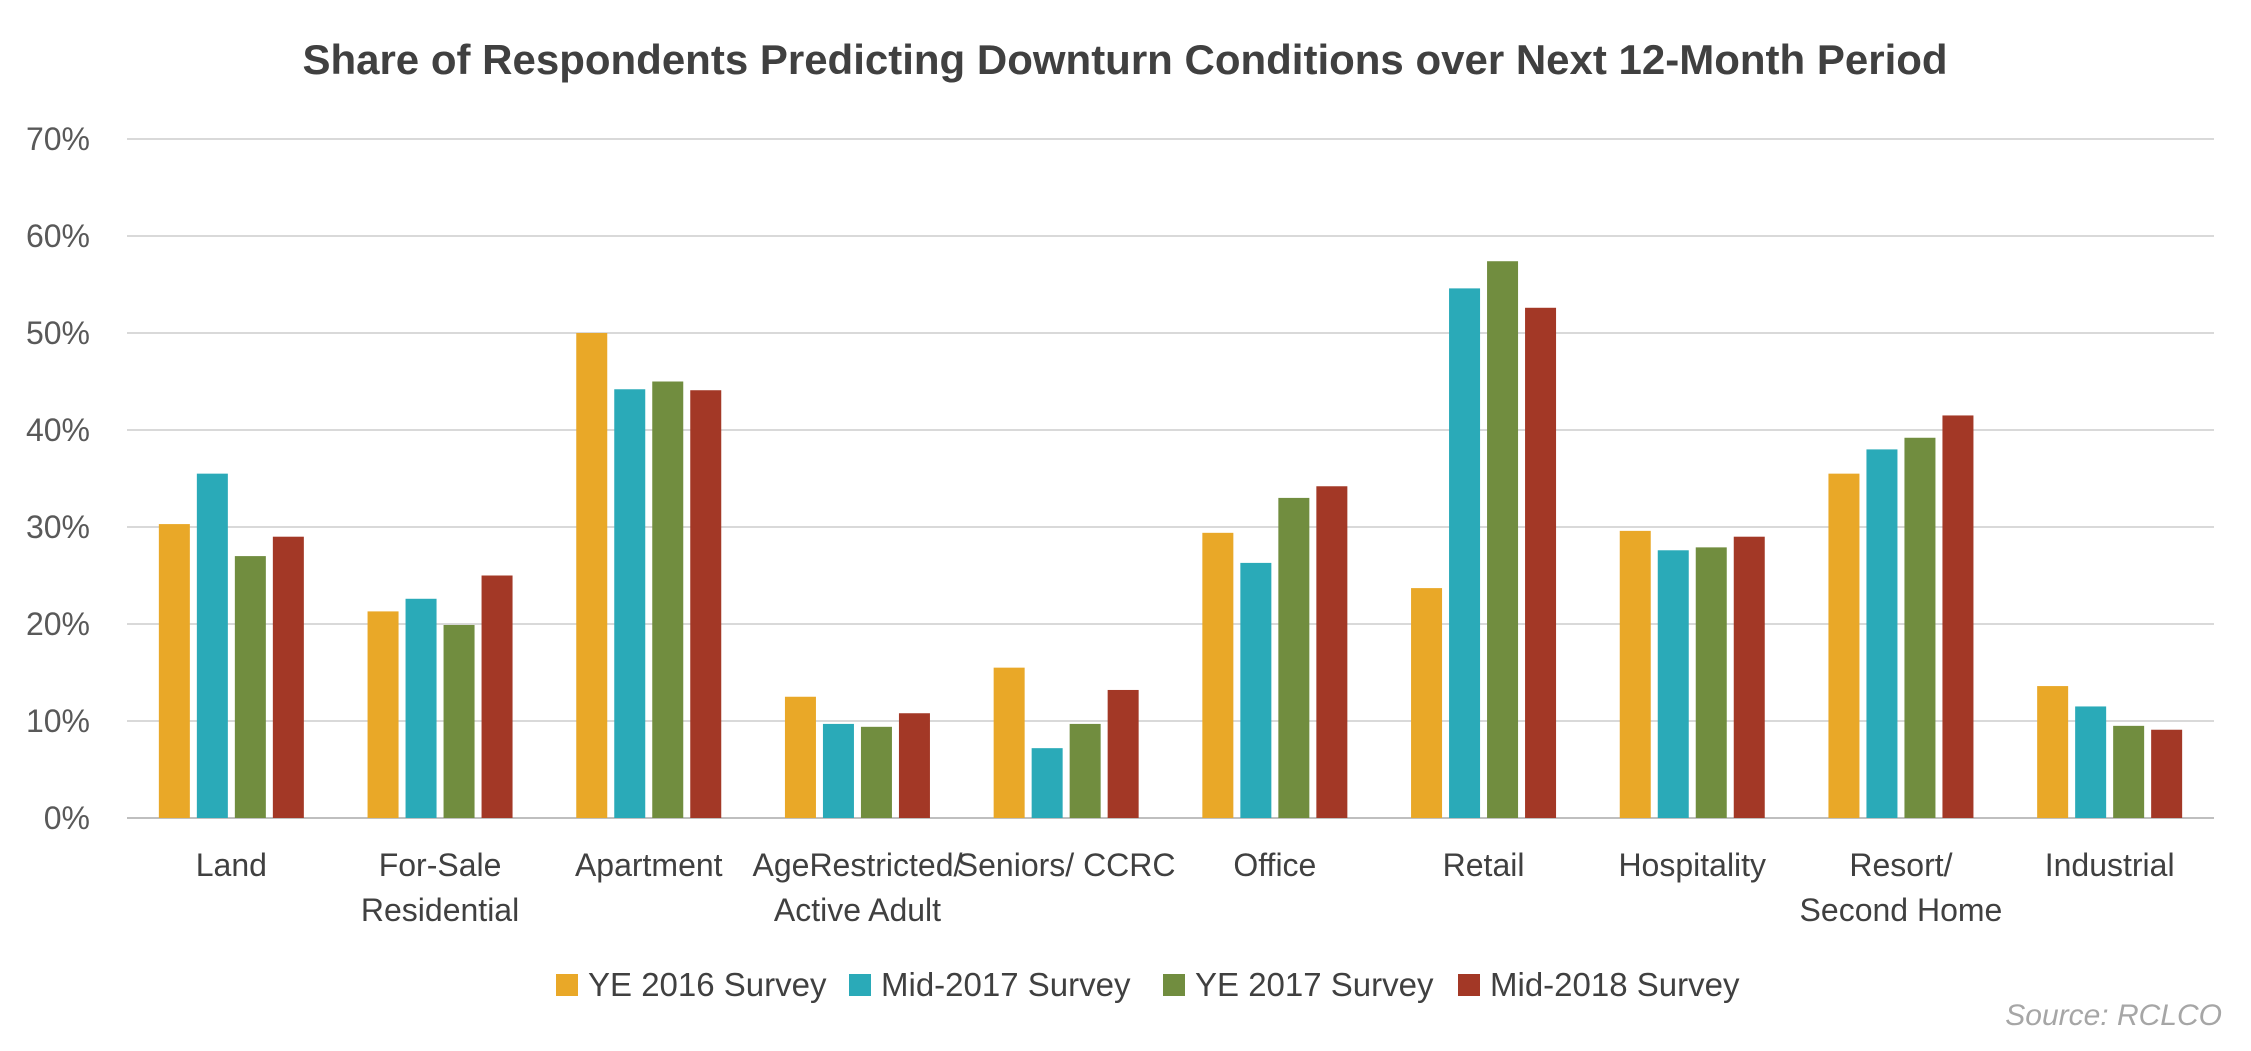  Describe the element at coordinates (857, 910) in the screenshot. I see `x-category-label: Active Adult` at that location.